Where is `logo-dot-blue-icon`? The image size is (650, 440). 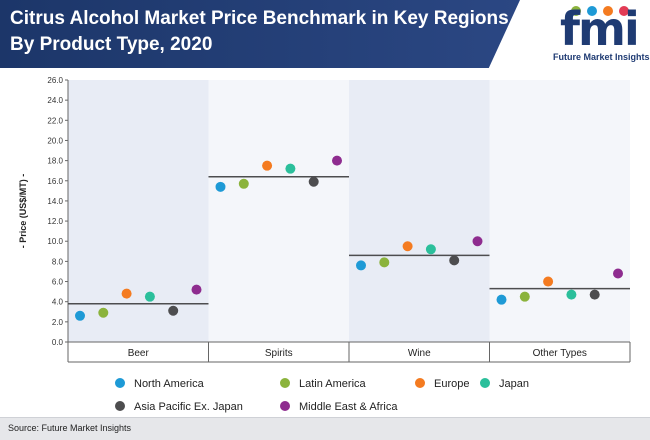 logo-dot-blue-icon is located at coordinates (592, 11).